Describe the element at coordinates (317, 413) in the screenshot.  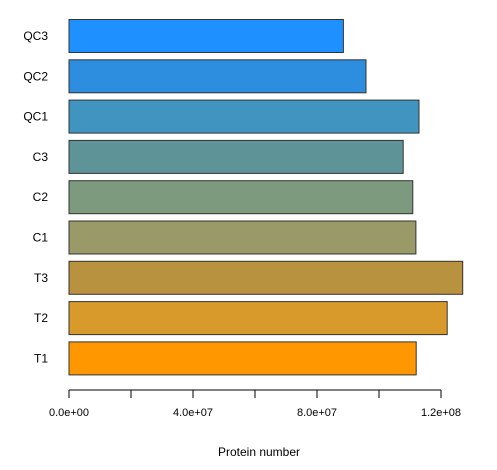
I see `x-tick-label: 8.0e+07` at that location.